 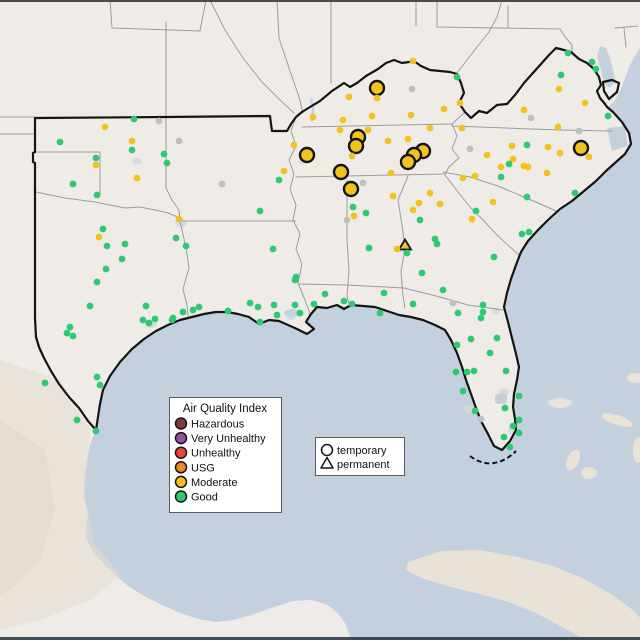 I want to click on pamlico-sound, so click(x=617, y=138).